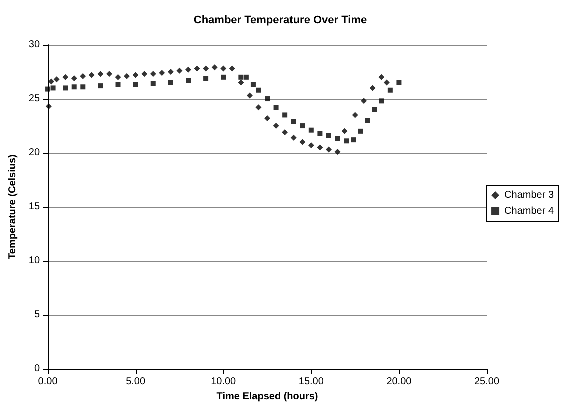 This screenshot has height=407, width=561. Describe the element at coordinates (267, 397) in the screenshot. I see `x-axis-title: Time Elapsed (hours)` at that location.